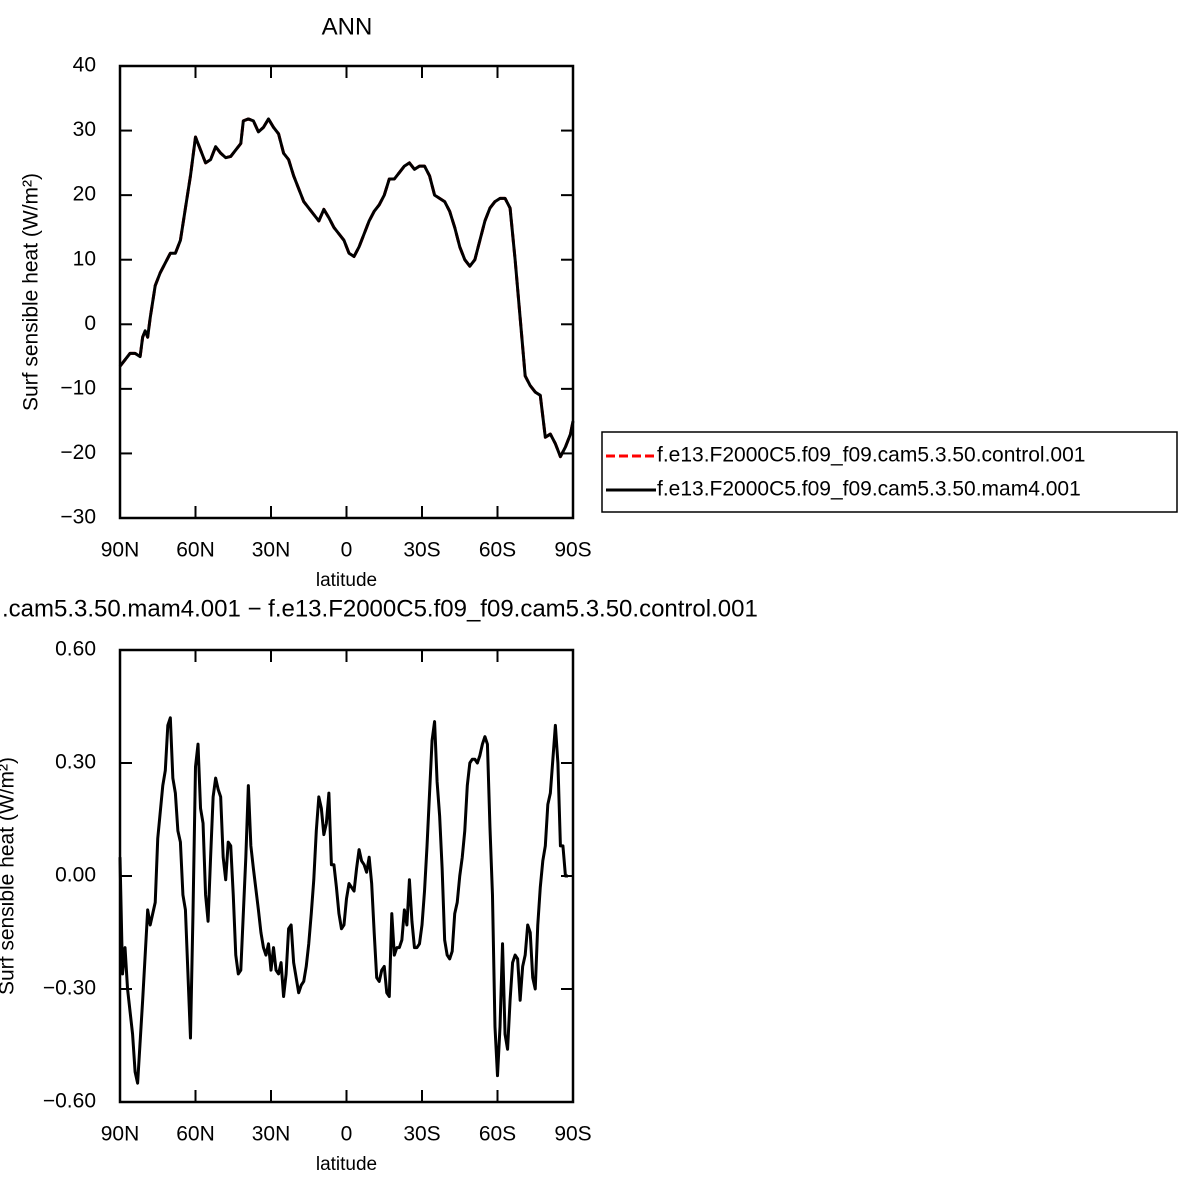 Image resolution: width=1194 pixels, height=1191 pixels. What do you see at coordinates (889, 472) in the screenshot?
I see `legend-box` at bounding box center [889, 472].